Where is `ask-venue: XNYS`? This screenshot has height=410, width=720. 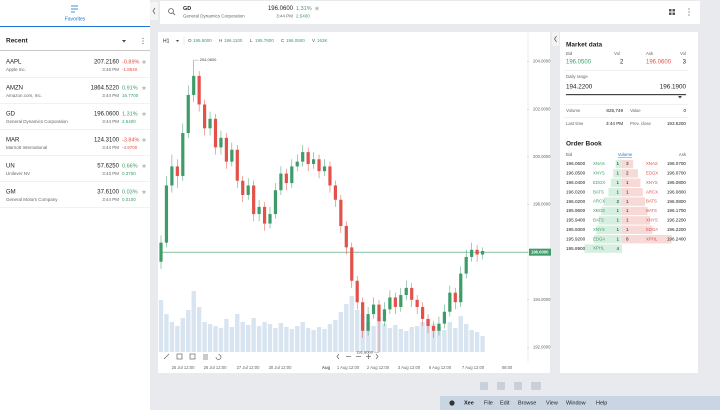 ask-venue: XNYS is located at coordinates (652, 182).